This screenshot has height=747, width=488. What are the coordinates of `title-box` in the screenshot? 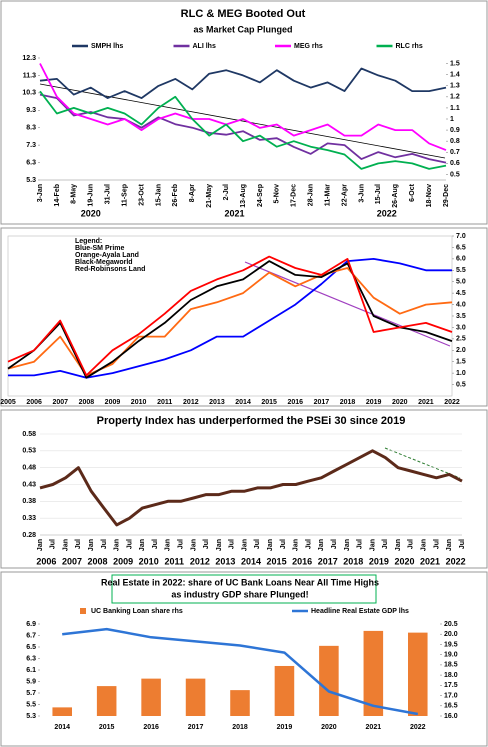 It's located at (244, 589).